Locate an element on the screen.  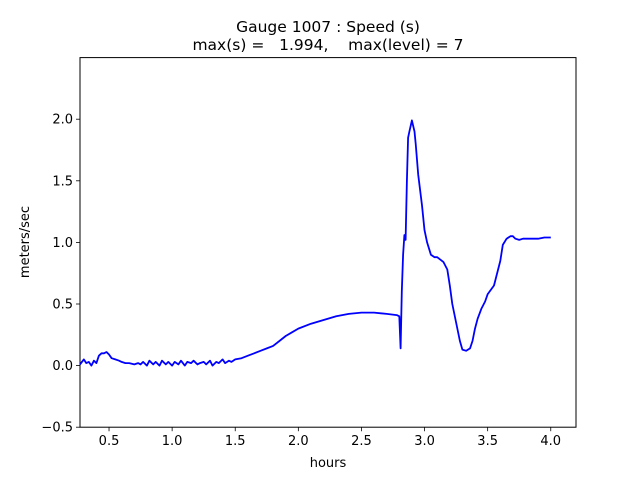
x-tick-label: 2.5 is located at coordinates (361, 441).